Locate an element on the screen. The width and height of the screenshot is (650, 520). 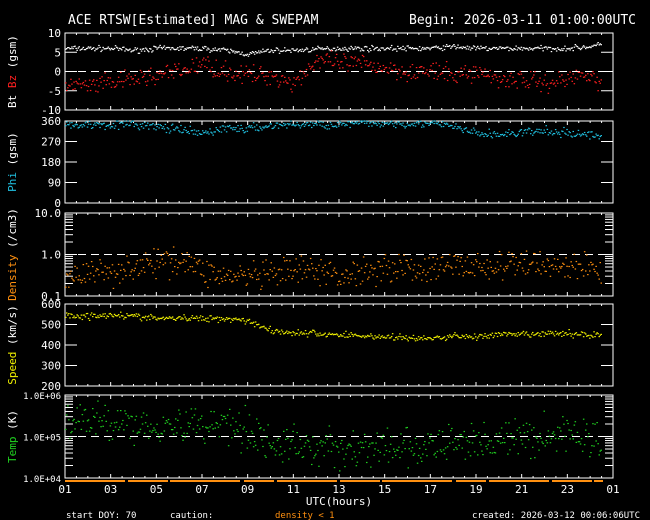
y-tick-label: 300 is located at coordinates (51, 366).